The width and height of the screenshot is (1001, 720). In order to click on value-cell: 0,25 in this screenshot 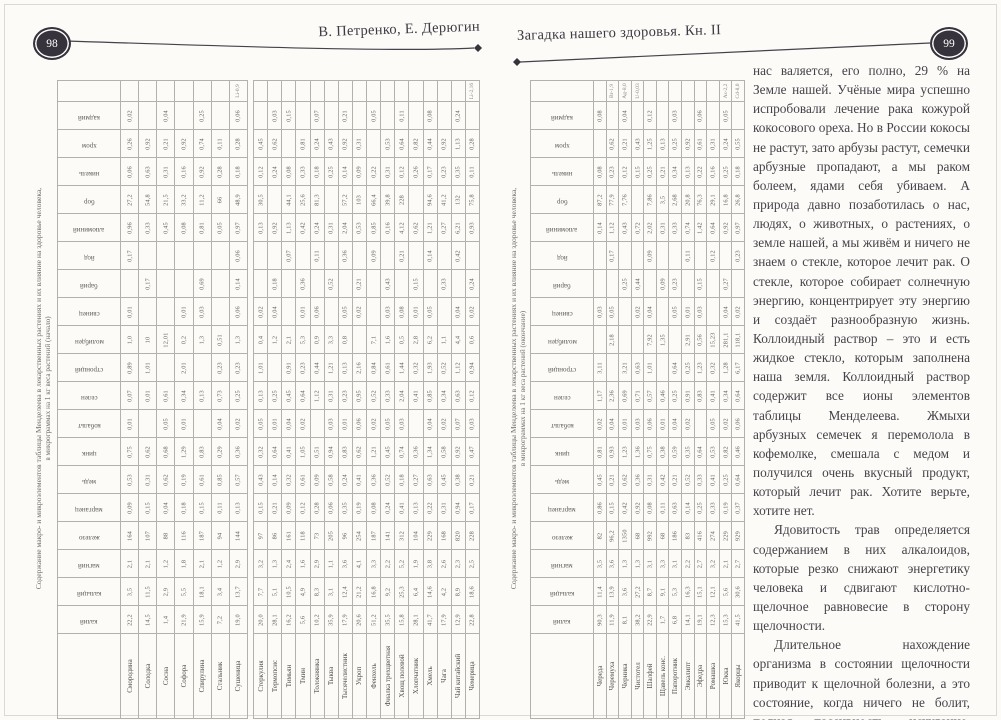, I will do `click(202, 115)`.